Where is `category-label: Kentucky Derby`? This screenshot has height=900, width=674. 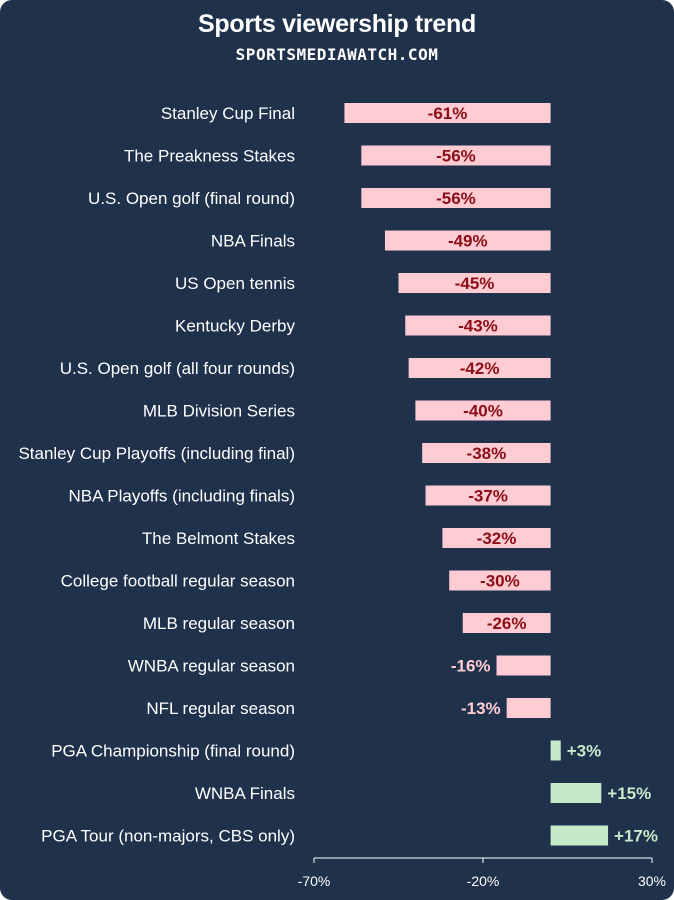 category-label: Kentucky Derby is located at coordinates (235, 326).